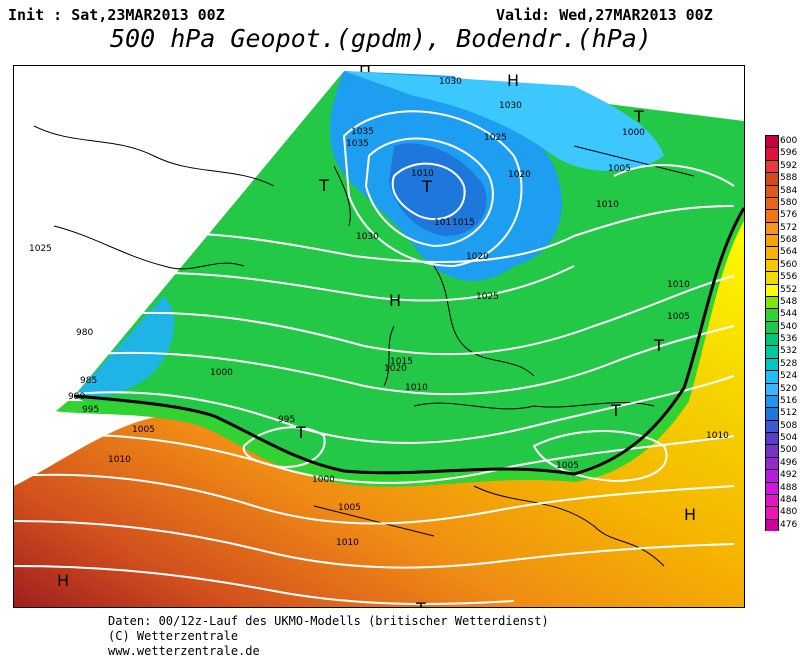  I want to click on legend-label: 596, so click(789, 153).